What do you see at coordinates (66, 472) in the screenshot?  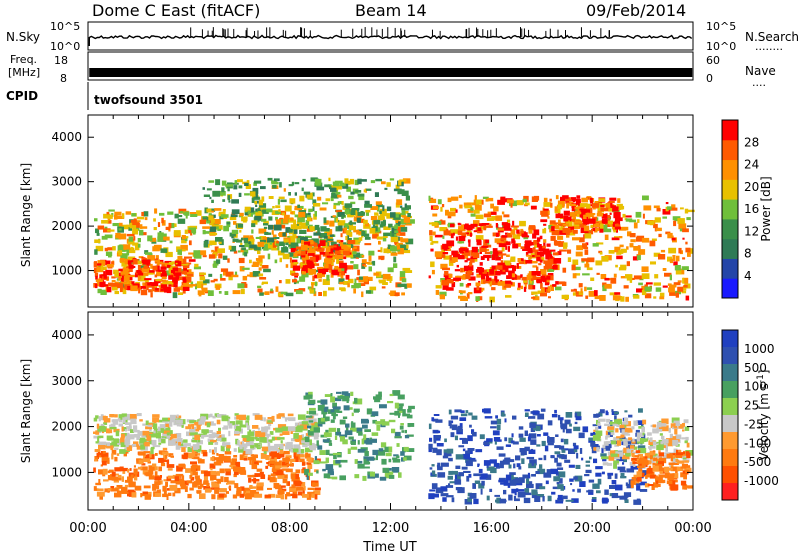 I see `ytick-label: 1000` at bounding box center [66, 472].